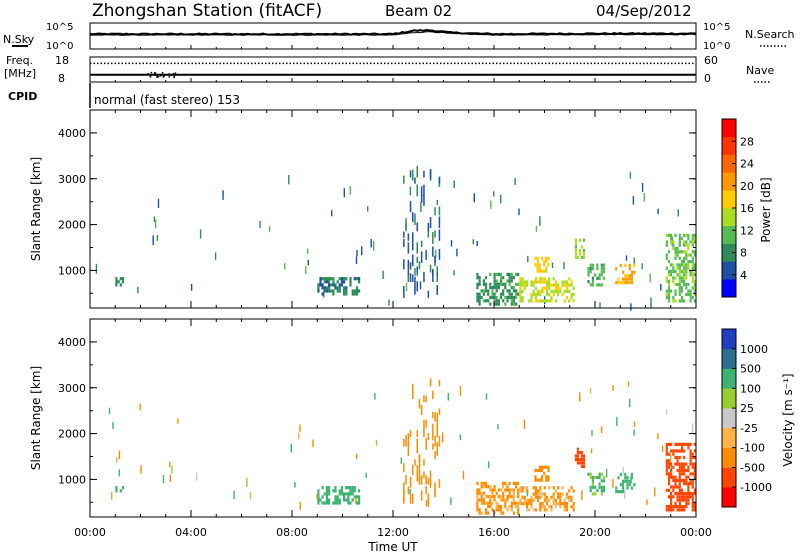 Image resolution: width=800 pixels, height=554 pixels. What do you see at coordinates (59, 46) in the screenshot?
I see `noise-left-tick-bottom: 10^0` at bounding box center [59, 46].